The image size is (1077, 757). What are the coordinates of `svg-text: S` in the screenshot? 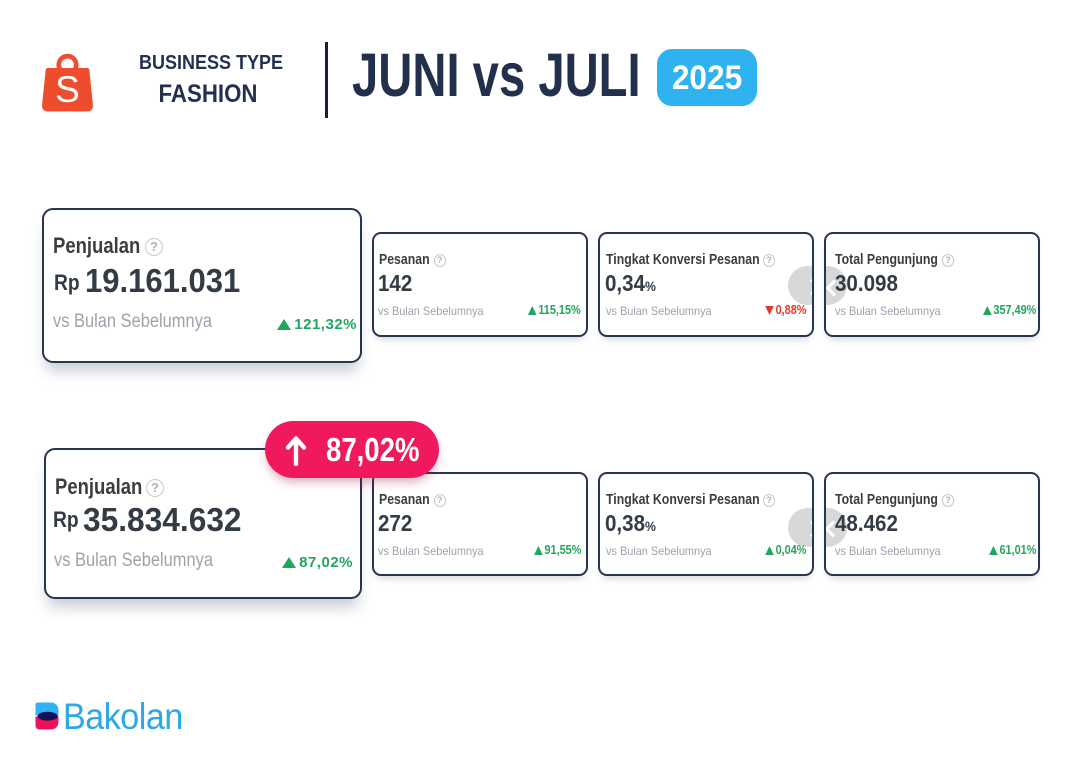 It's located at (67, 89).